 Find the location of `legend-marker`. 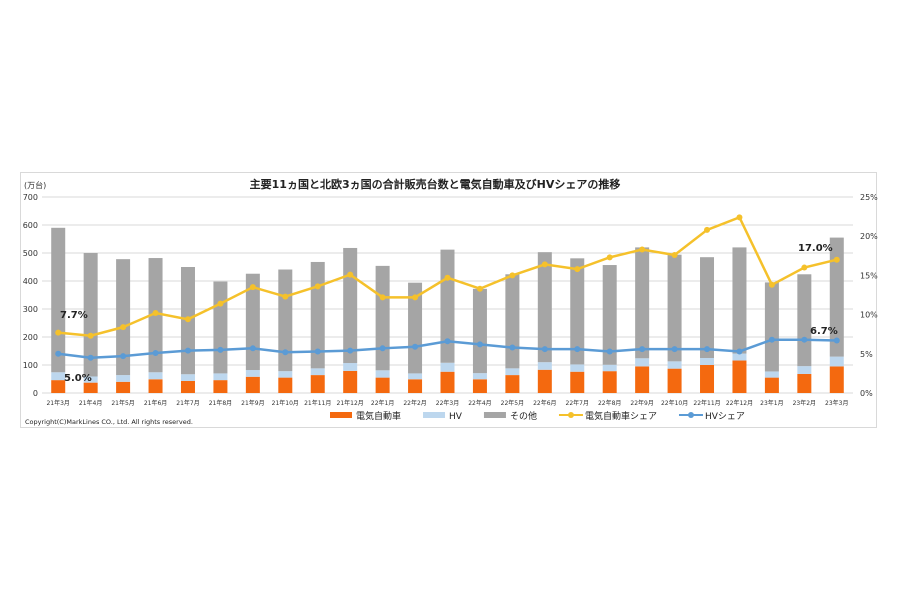

legend-marker is located at coordinates (570, 415).